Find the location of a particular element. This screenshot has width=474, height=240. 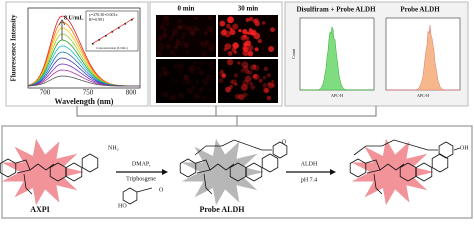

spectrum is located at coordinates (83, 81).